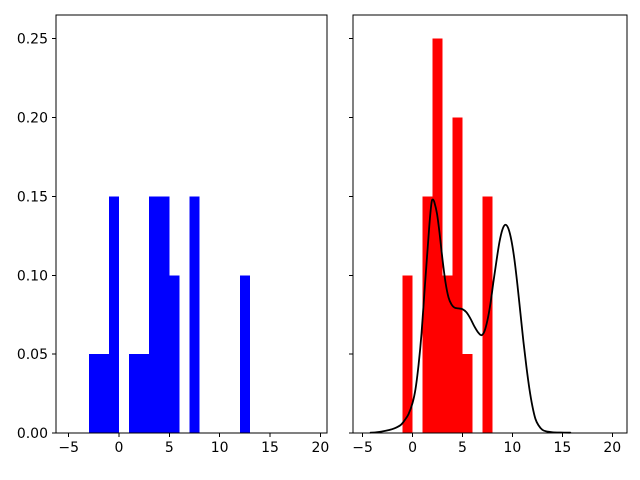 This screenshot has width=640, height=480. I want to click on y-tick-label: 0.10, so click(32, 276).